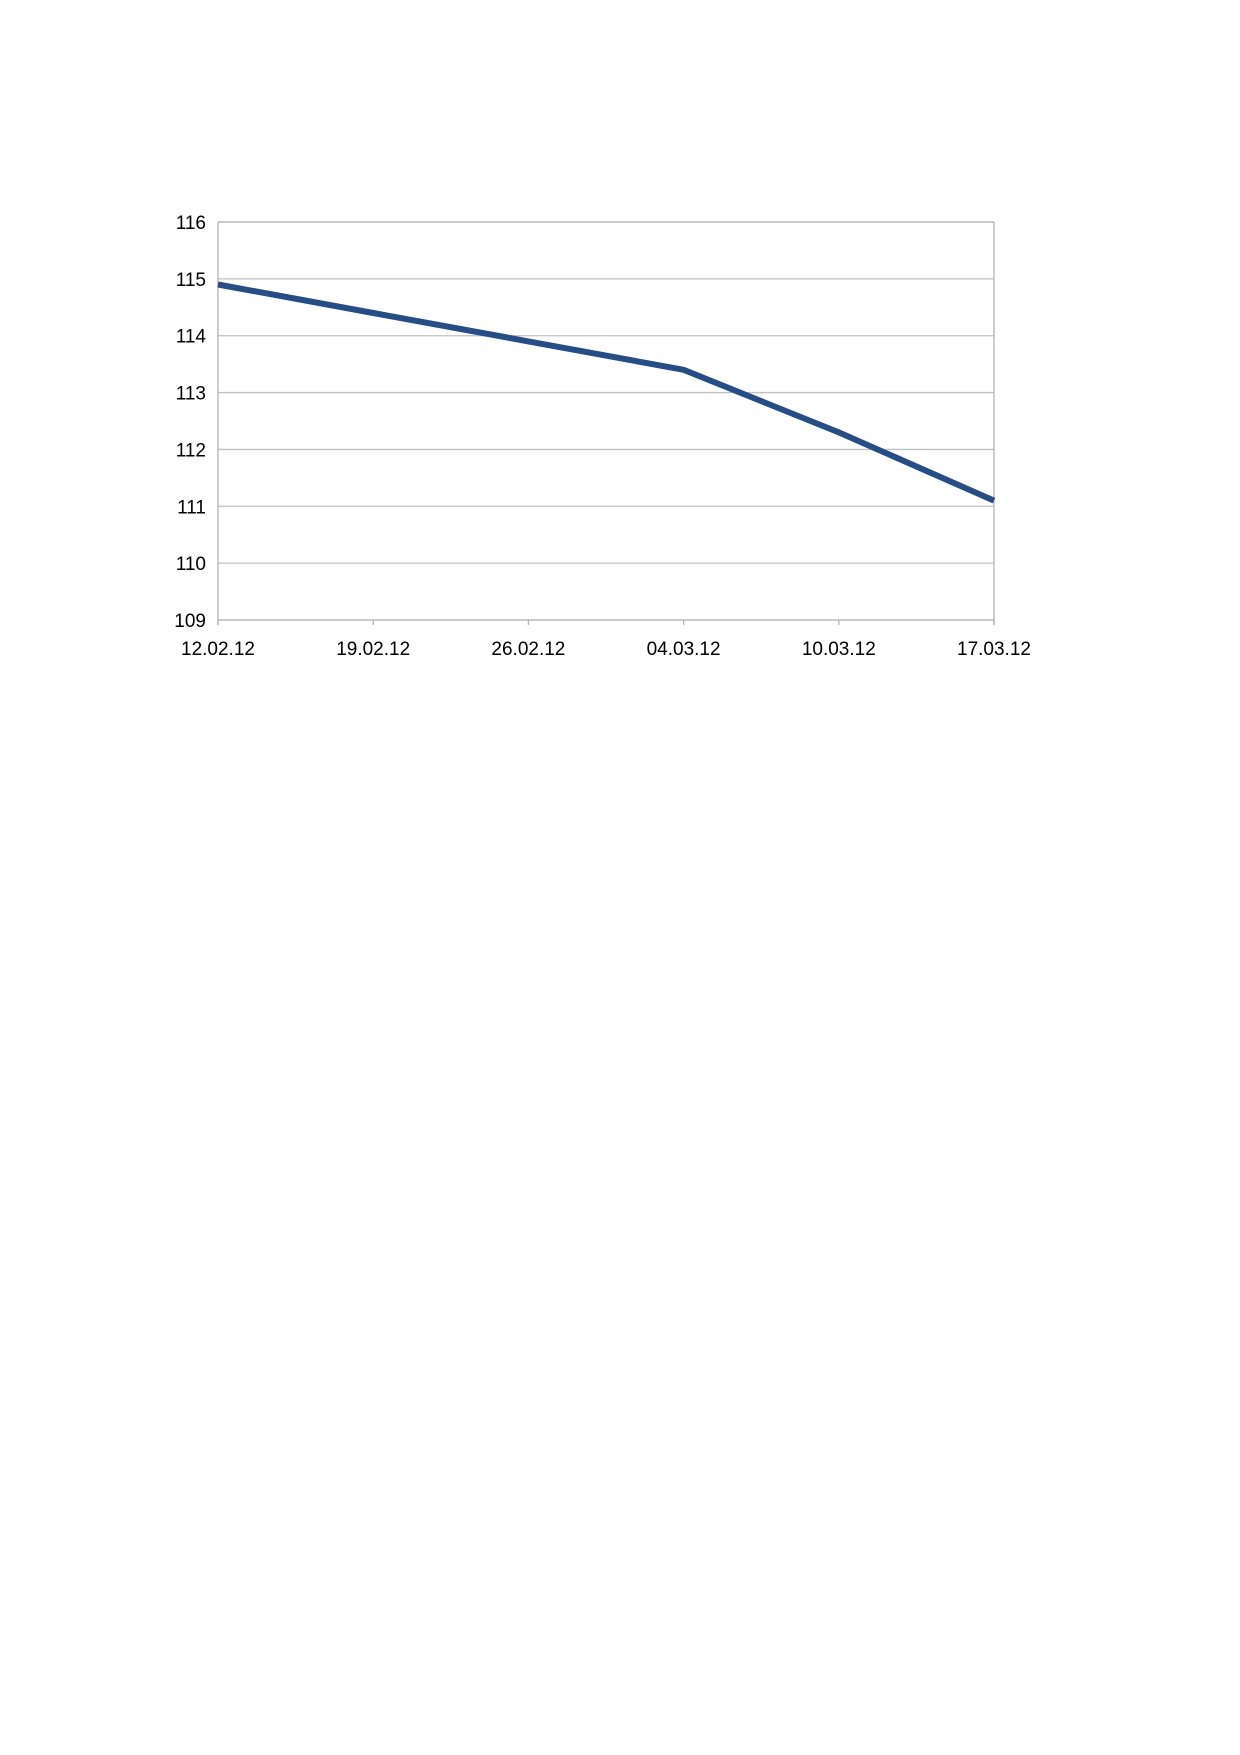 This screenshot has height=1755, width=1240. What do you see at coordinates (190, 422) in the screenshot?
I see `y-tick-labels: 109 110 111 112 113 114 115 116` at bounding box center [190, 422].